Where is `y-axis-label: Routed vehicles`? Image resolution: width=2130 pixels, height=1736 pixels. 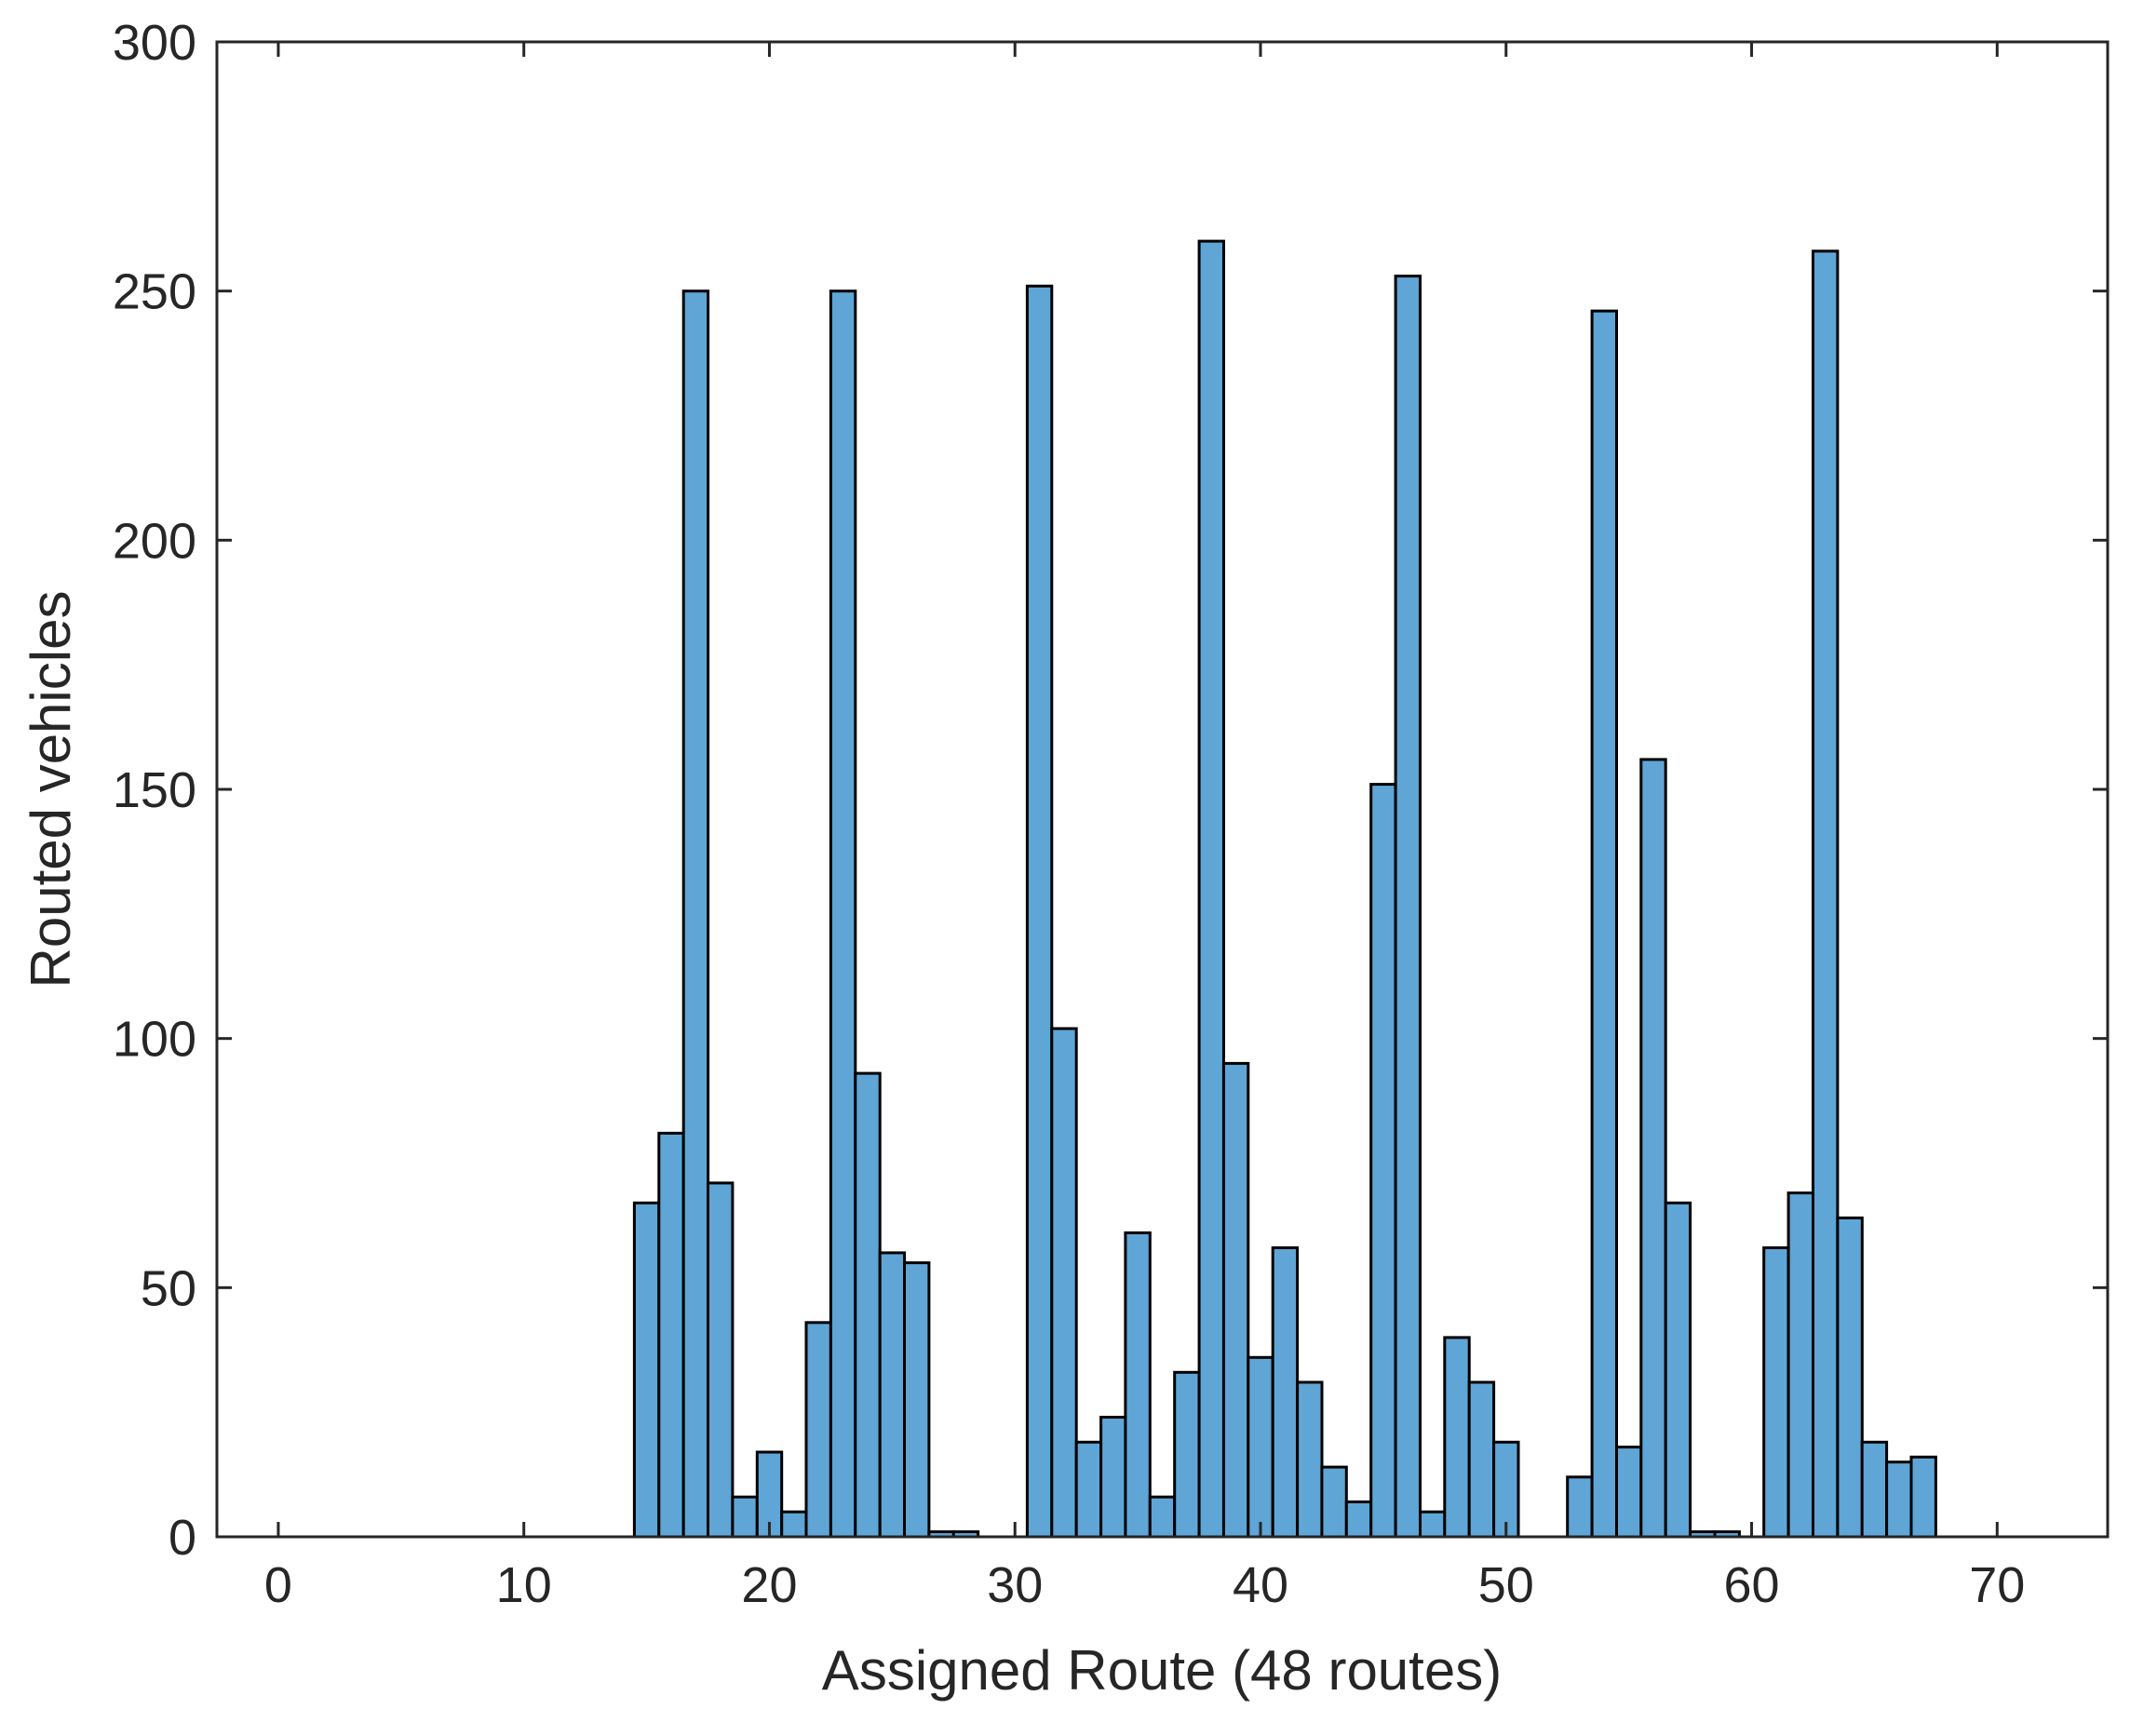
y-axis-label: Routed vehicles is located at coordinates (51, 790).